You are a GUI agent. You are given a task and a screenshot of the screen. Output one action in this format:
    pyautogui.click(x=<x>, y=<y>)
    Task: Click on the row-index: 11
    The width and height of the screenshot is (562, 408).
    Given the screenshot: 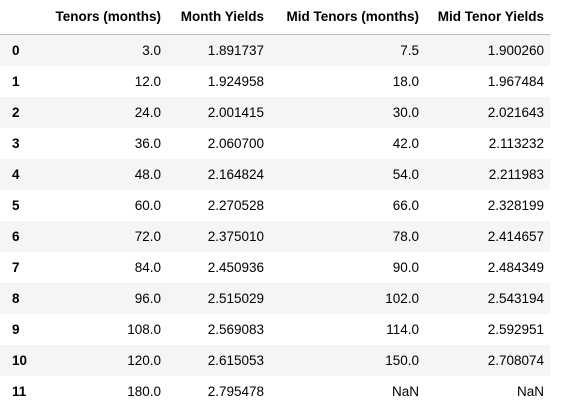 What is the action you would take?
    pyautogui.click(x=19, y=391)
    